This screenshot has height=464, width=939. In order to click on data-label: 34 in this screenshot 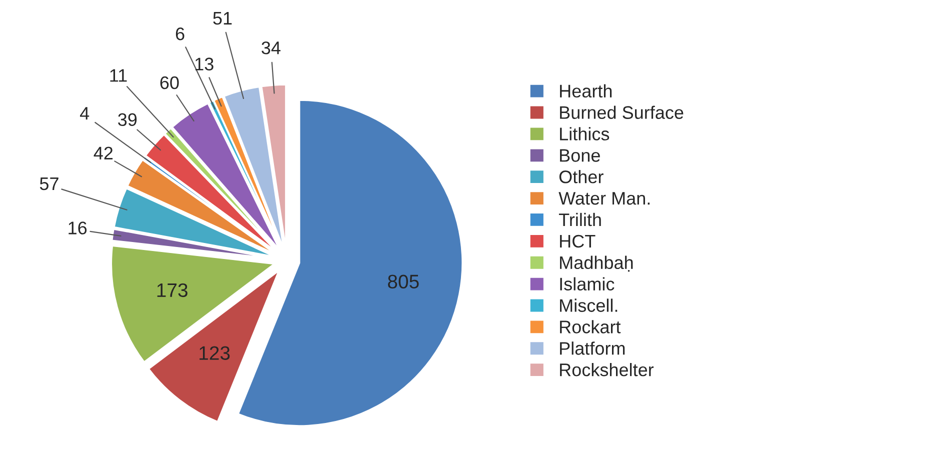, I will do `click(271, 47)`.